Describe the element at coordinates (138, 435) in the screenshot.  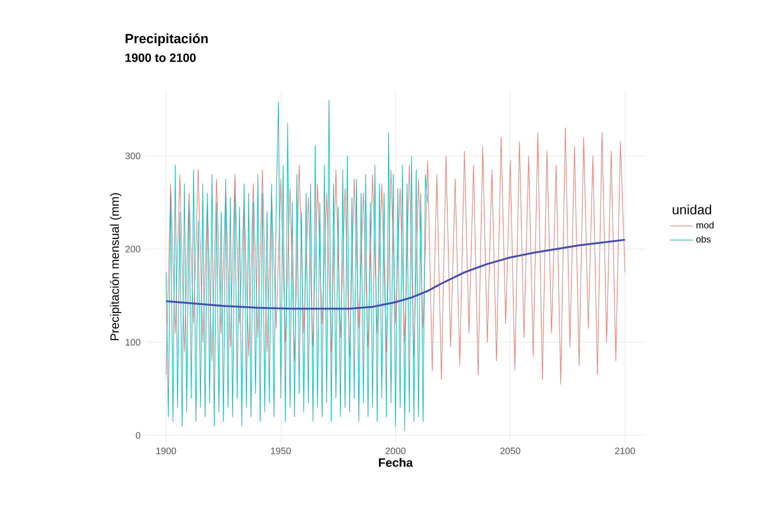
I see `y-tick-label: 0` at that location.